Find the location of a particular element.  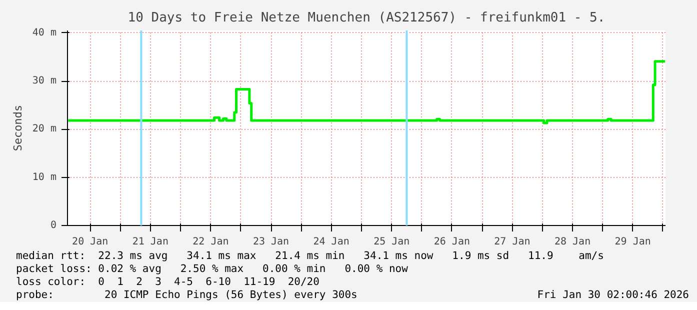

x-tick-label: 26 Jan is located at coordinates (452, 242).